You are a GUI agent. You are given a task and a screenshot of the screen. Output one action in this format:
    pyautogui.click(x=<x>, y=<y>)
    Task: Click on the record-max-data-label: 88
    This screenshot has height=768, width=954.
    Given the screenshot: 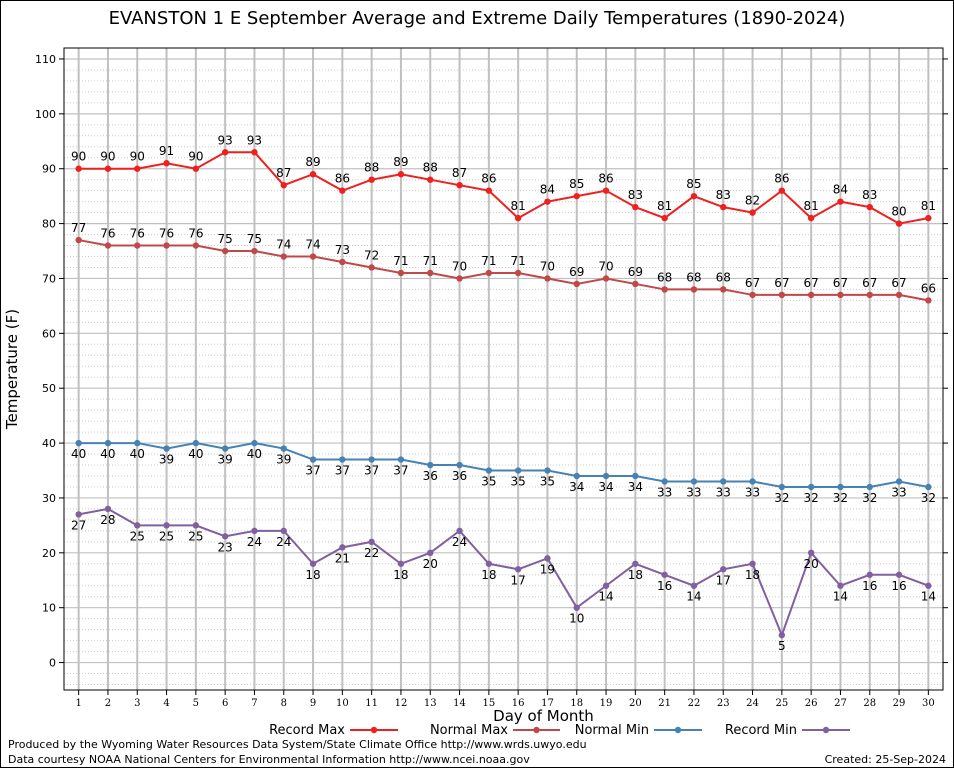 What is the action you would take?
    pyautogui.click(x=371, y=168)
    